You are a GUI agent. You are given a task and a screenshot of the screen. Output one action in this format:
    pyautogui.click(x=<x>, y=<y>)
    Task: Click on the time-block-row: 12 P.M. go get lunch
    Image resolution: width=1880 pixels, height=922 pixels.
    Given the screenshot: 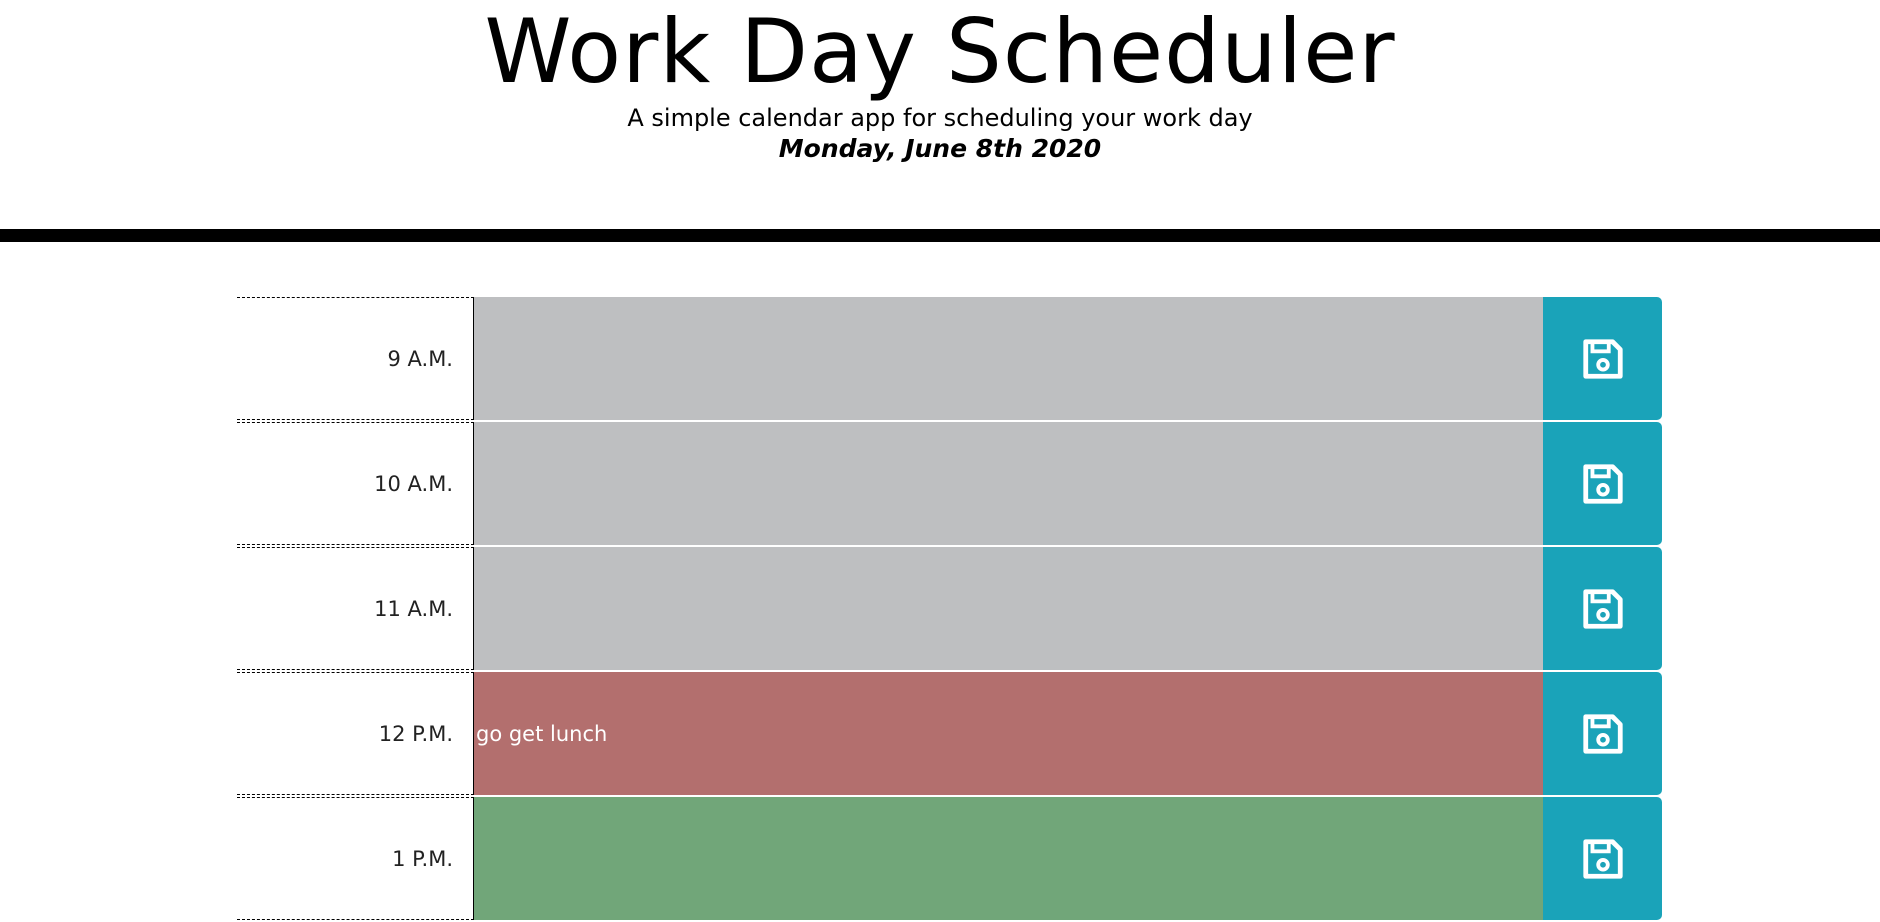 What is the action you would take?
    pyautogui.click(x=949, y=733)
    